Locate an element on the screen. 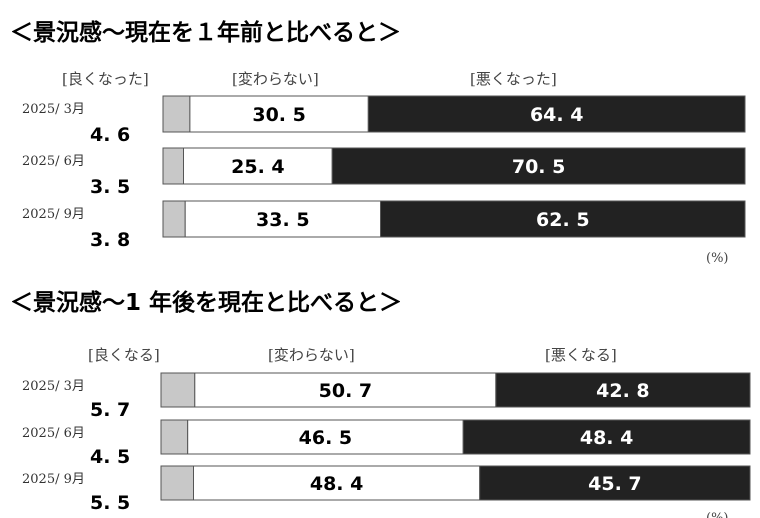 This screenshot has height=518, width=760. chart-1-label-bad-2: 70. 5 is located at coordinates (539, 167).